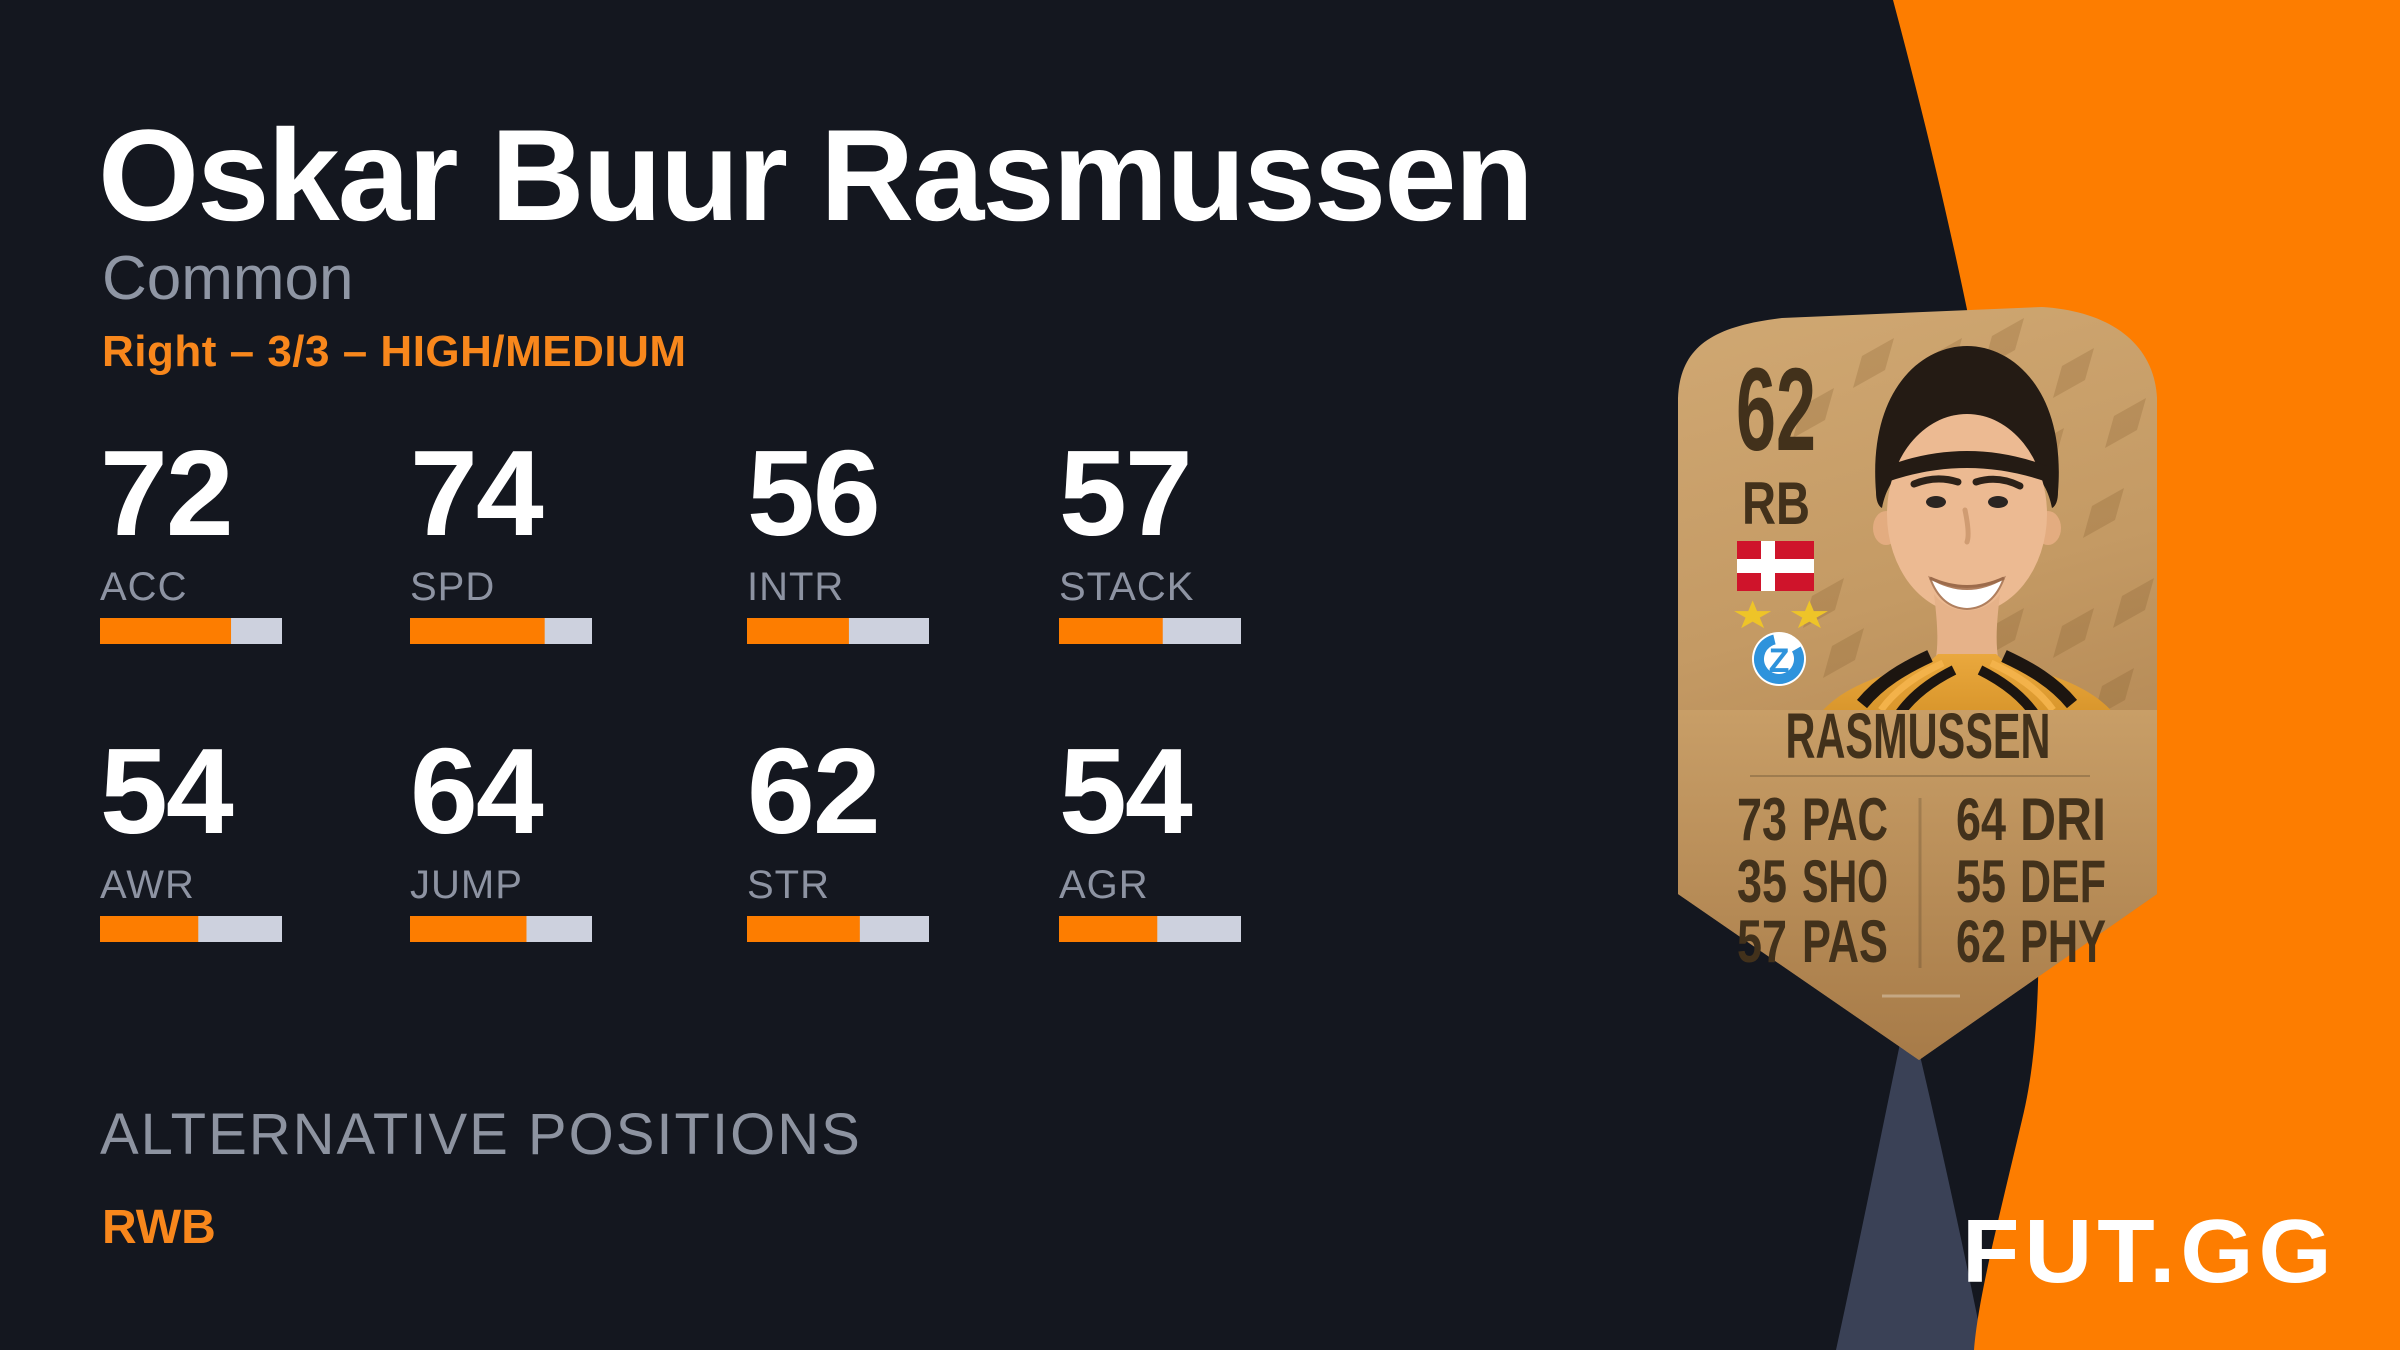 The width and height of the screenshot is (2400, 1350). I want to click on player-smile, so click(1967, 593).